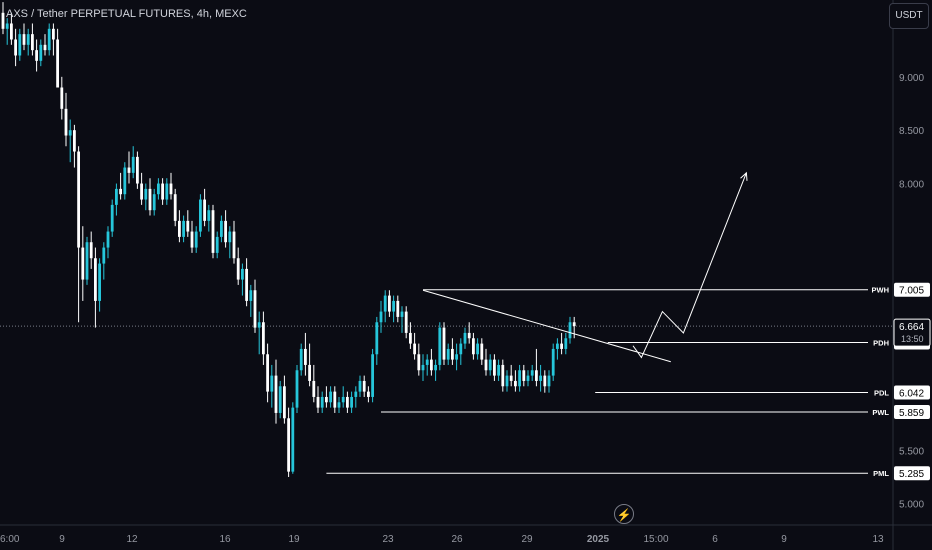 This screenshot has height=550, width=932. I want to click on level-tag-pwh: PWH, so click(881, 290).